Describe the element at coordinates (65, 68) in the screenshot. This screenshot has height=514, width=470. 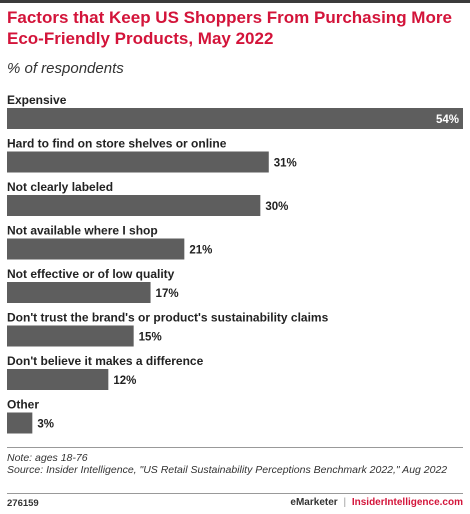
I see `chart-subtitle: % of respondents` at that location.